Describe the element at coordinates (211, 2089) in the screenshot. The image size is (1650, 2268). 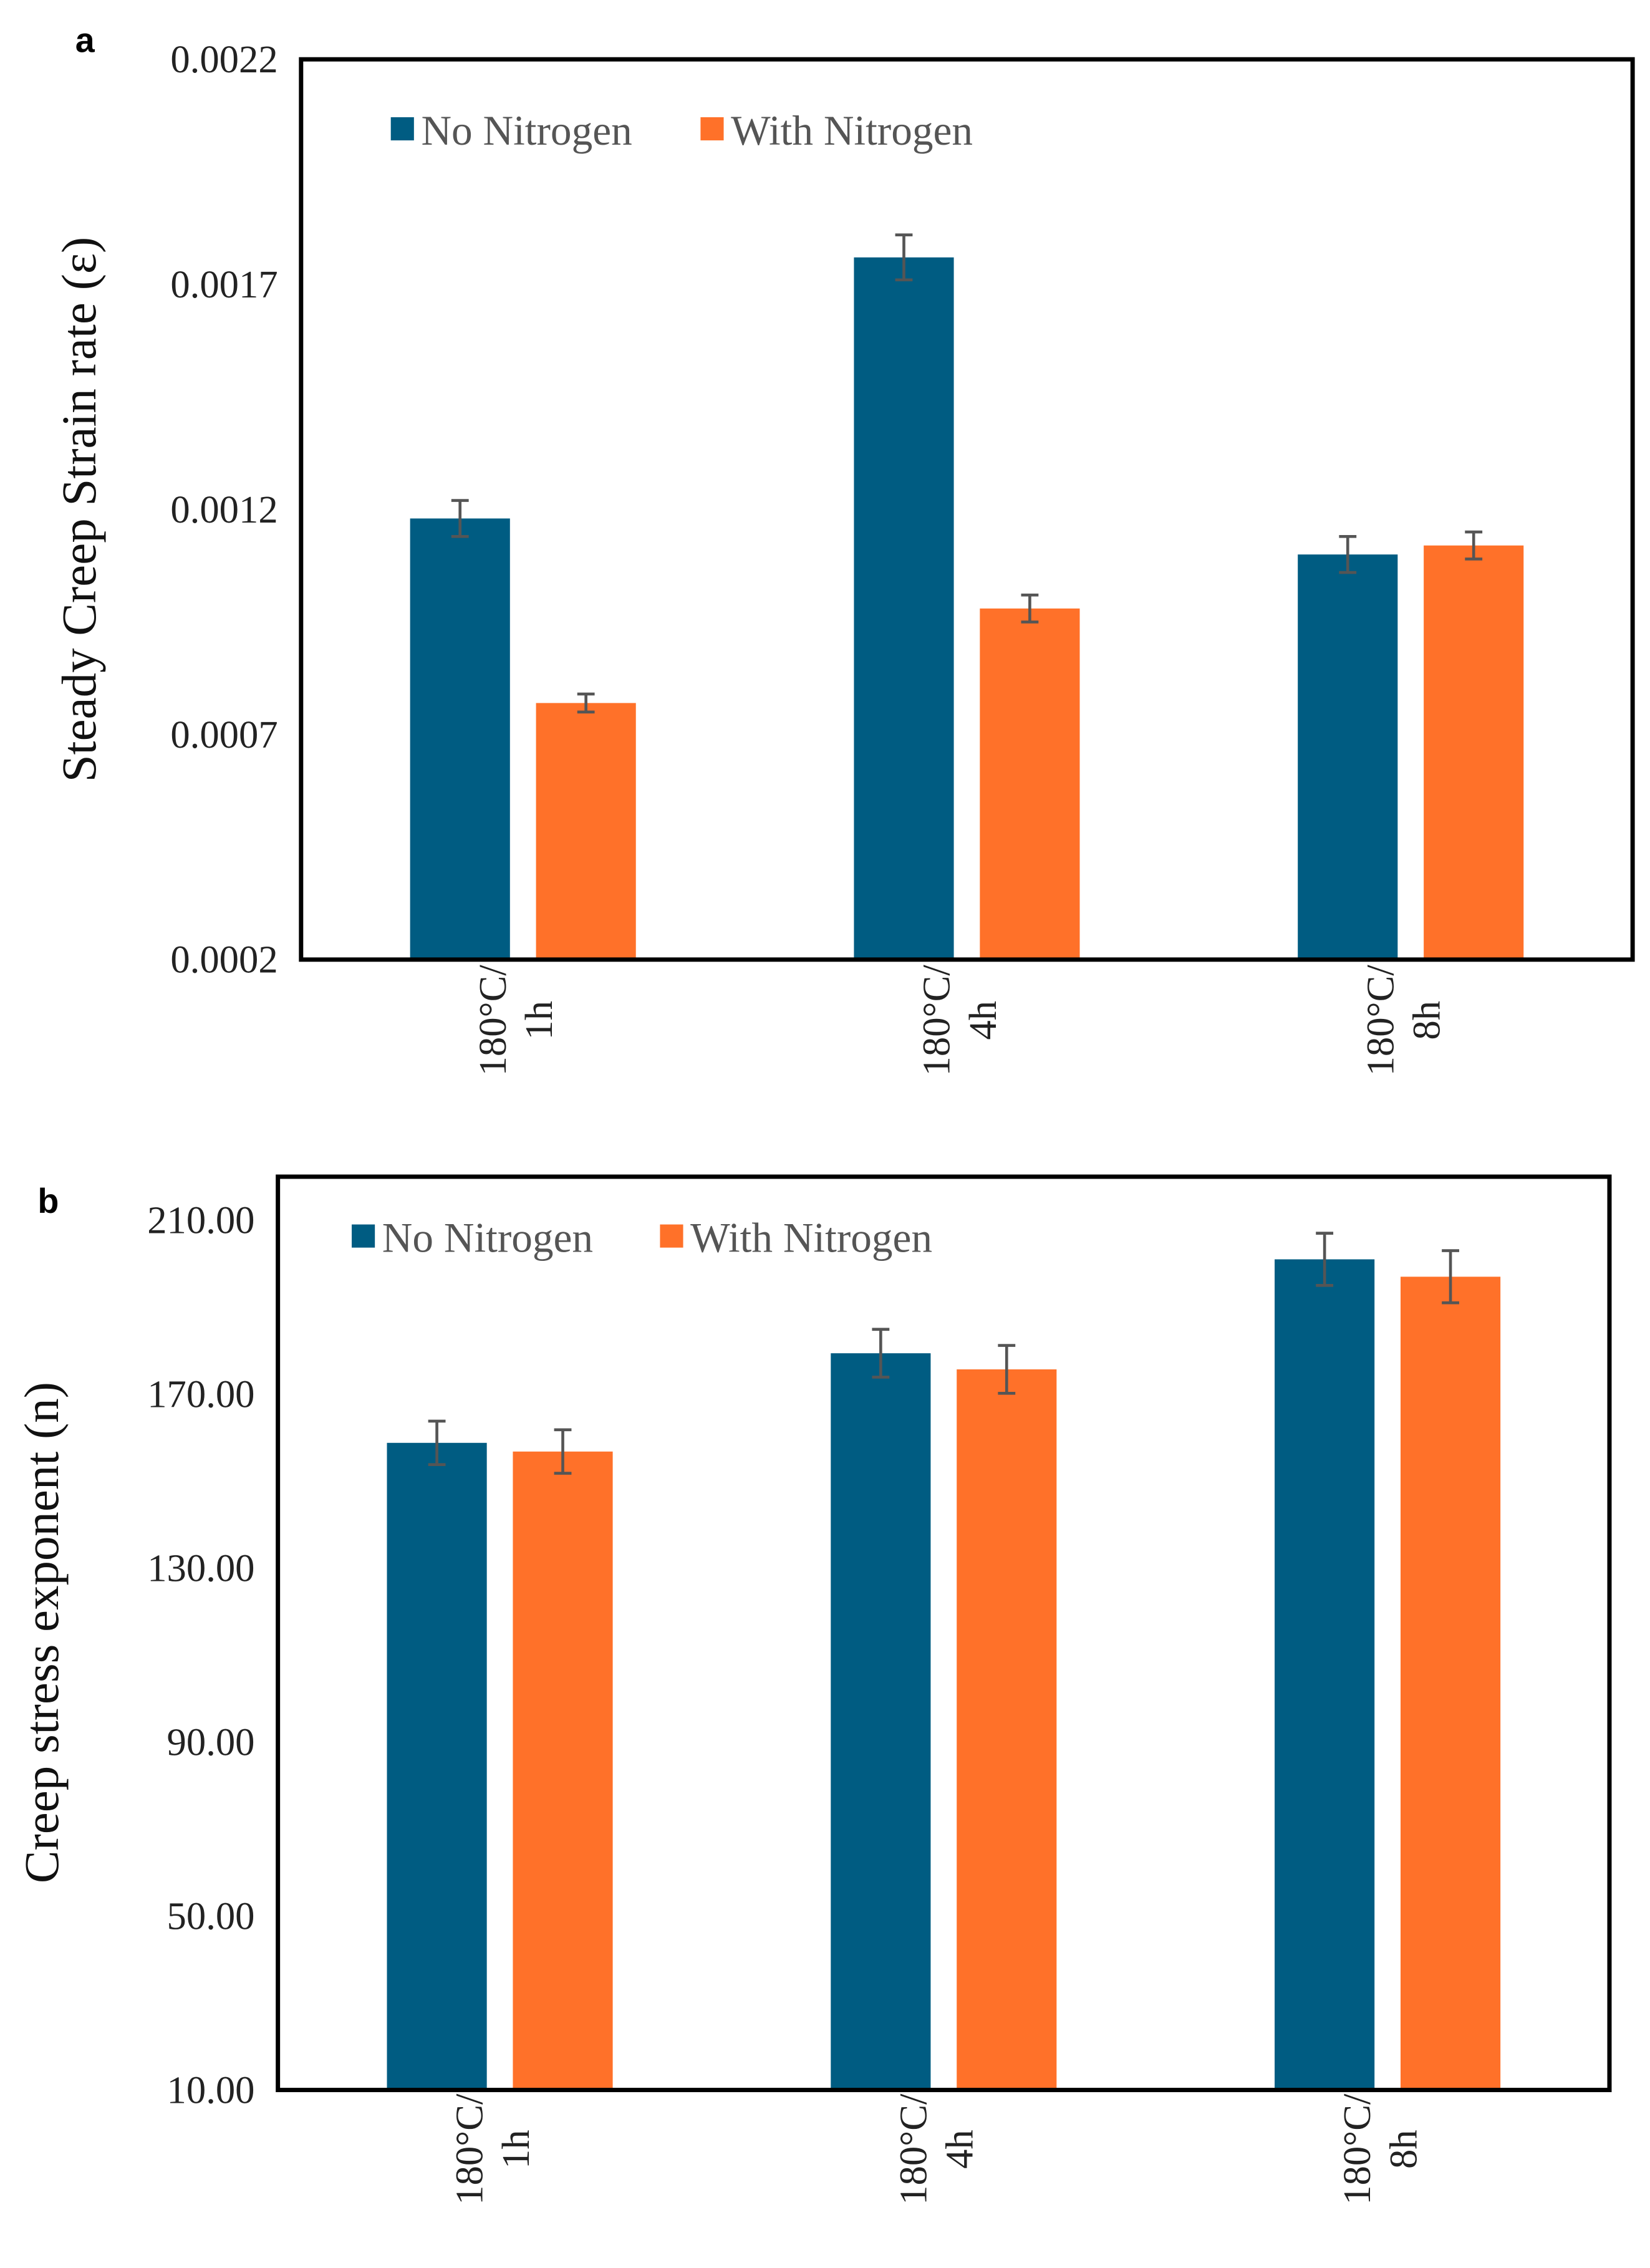
I see `y-tick-label: 10.00` at that location.